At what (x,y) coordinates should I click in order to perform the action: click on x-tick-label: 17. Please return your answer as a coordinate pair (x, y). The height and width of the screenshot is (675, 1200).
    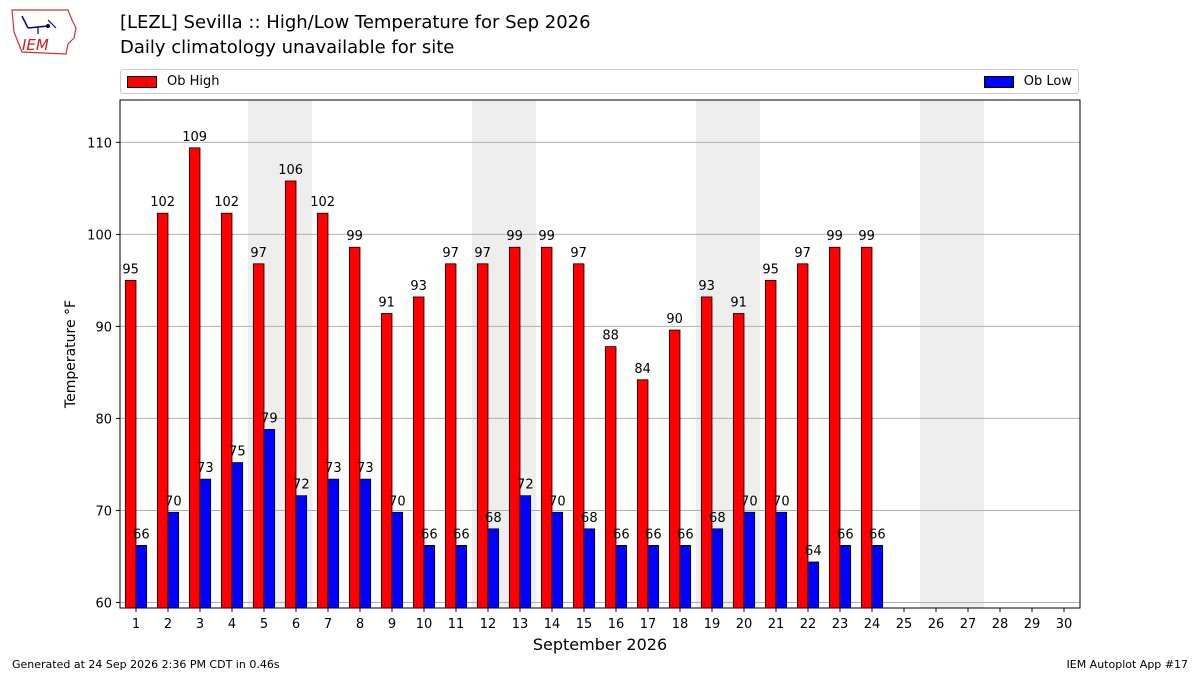
    Looking at the image, I should click on (648, 624).